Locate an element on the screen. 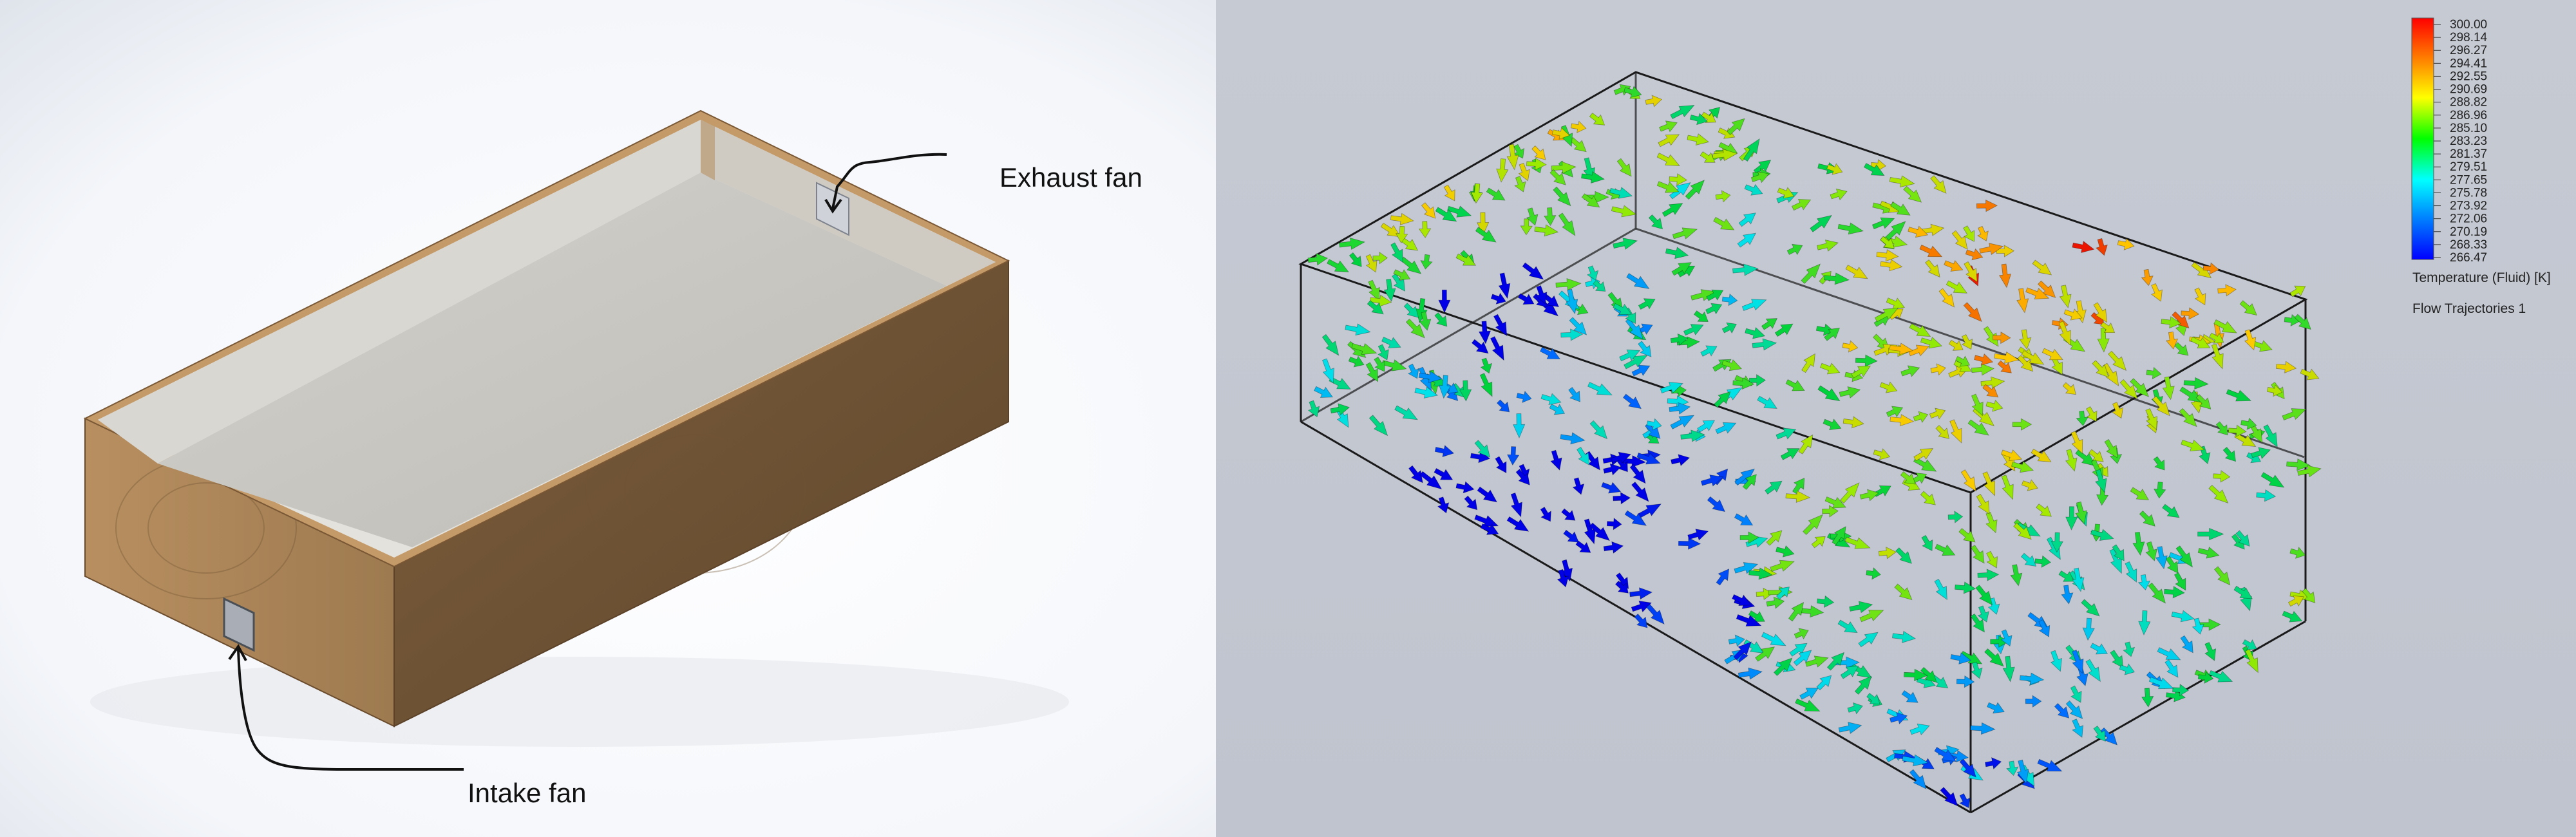 The image size is (2576, 837). legend-tick-label: 292.55 is located at coordinates (2468, 76).